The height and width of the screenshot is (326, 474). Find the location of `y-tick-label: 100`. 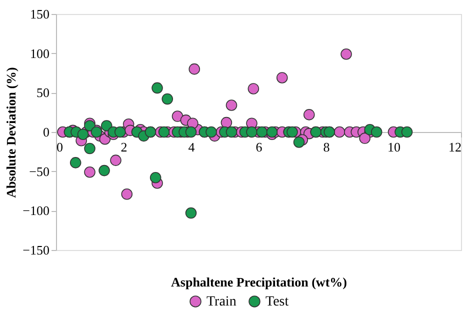

y-tick-label: 100 is located at coordinates (40, 53).